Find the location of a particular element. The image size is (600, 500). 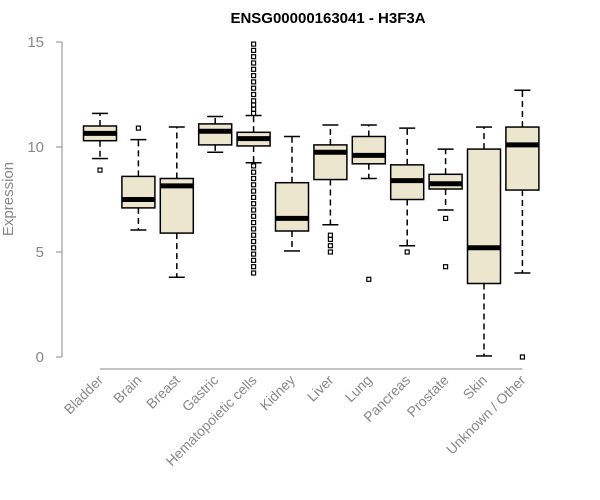

box-pancreas is located at coordinates (407, 191).